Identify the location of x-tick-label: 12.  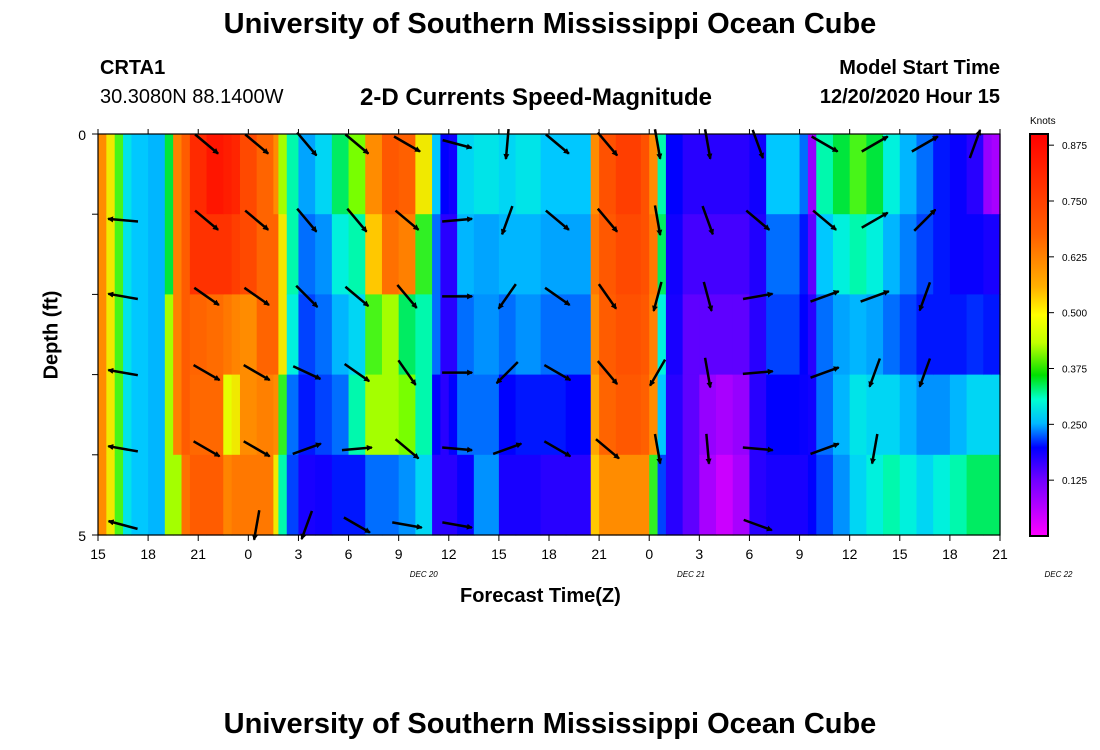
(850, 554).